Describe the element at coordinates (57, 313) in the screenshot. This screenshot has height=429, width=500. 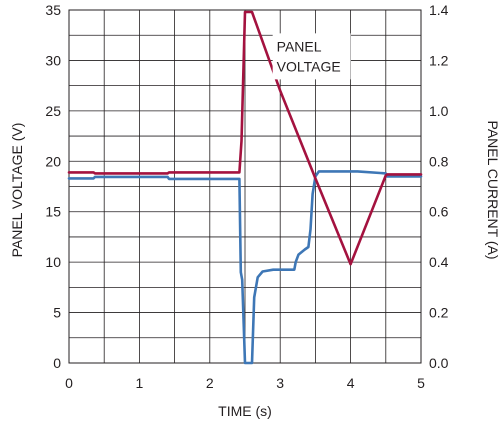
I see `left-y-tick-label: 5` at that location.